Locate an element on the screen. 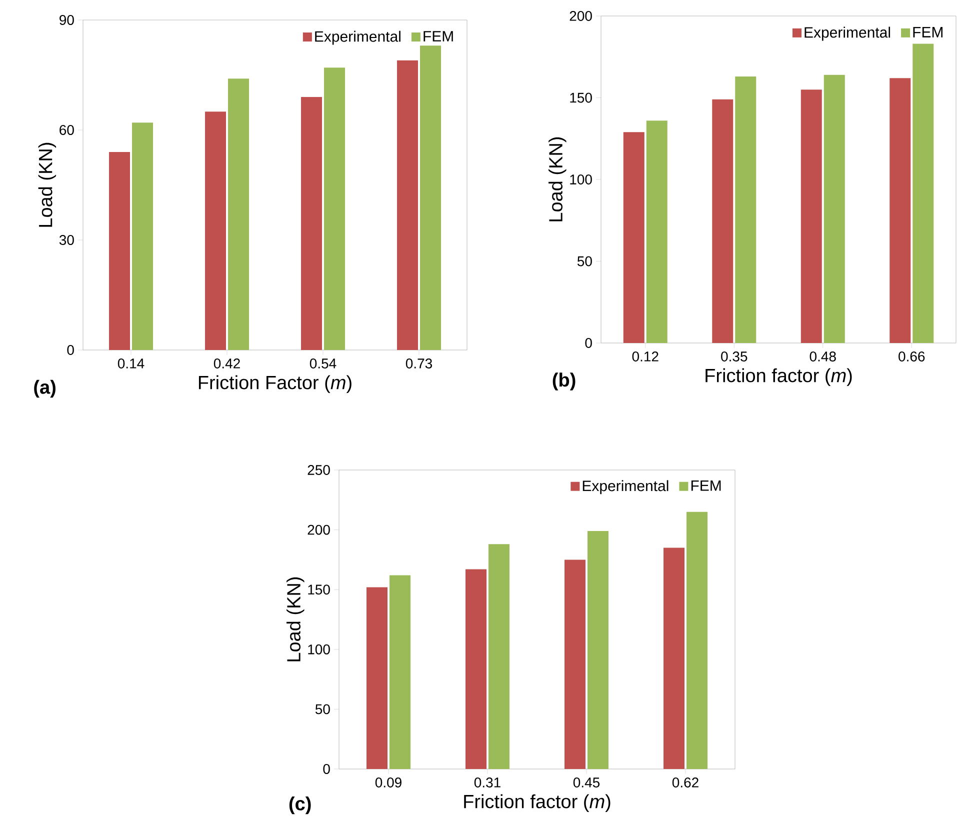 The height and width of the screenshot is (827, 958). x-tick-label: 0.12 is located at coordinates (645, 357).